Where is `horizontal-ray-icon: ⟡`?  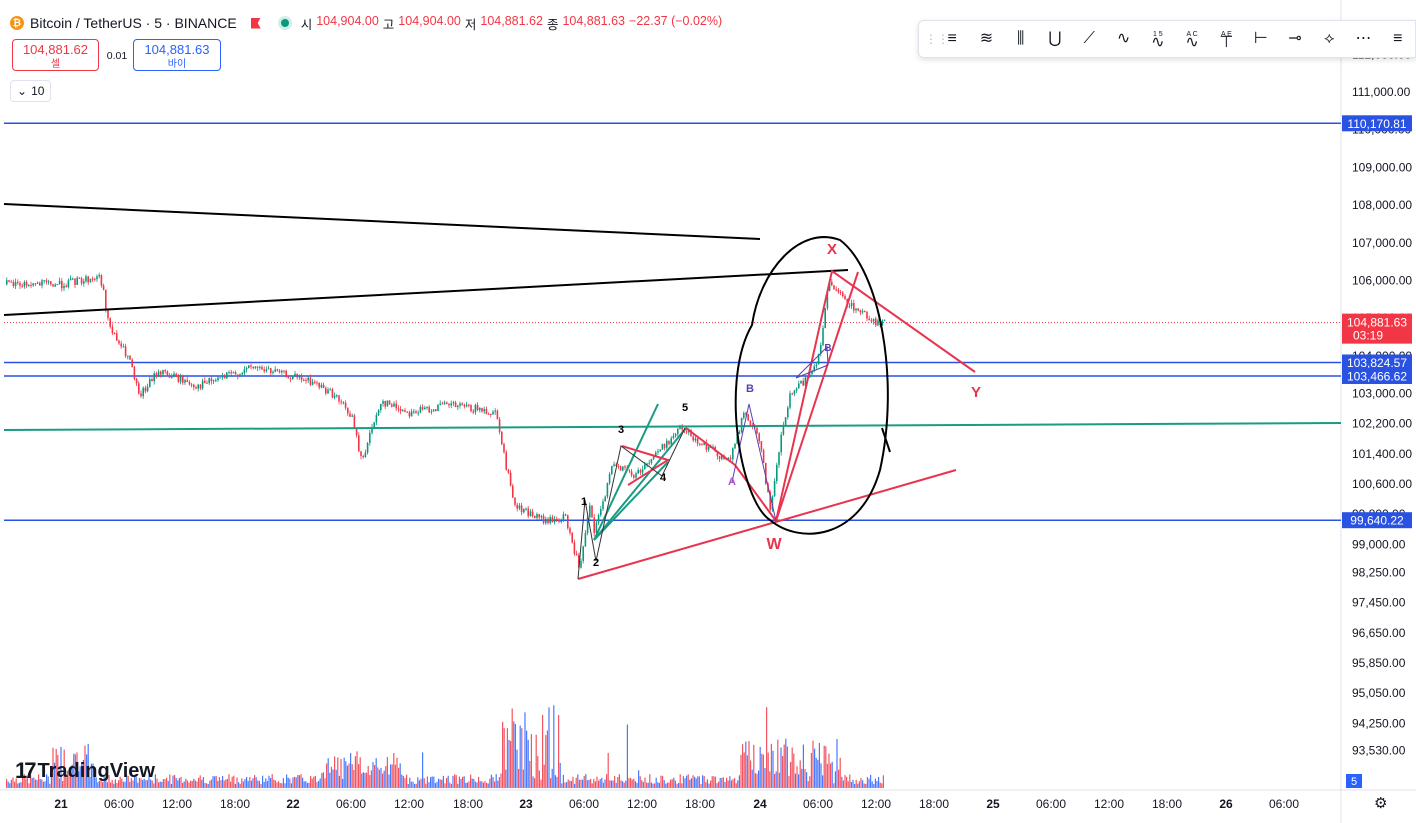 horizontal-ray-icon: ⟡ is located at coordinates (1329, 38).